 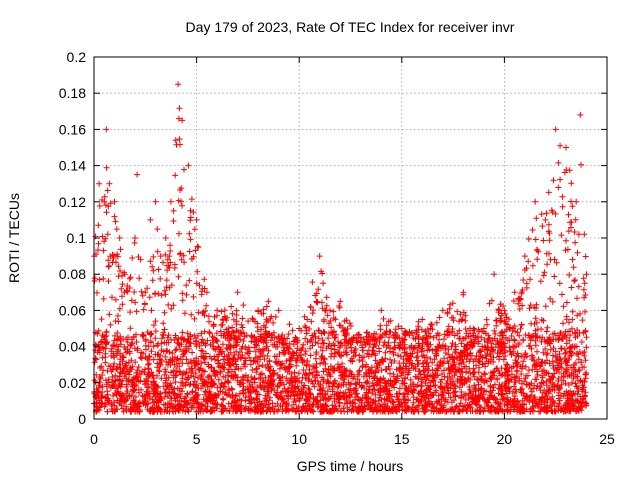 What do you see at coordinates (72, 93) in the screenshot?
I see `y-tick-label: 0.18` at bounding box center [72, 93].